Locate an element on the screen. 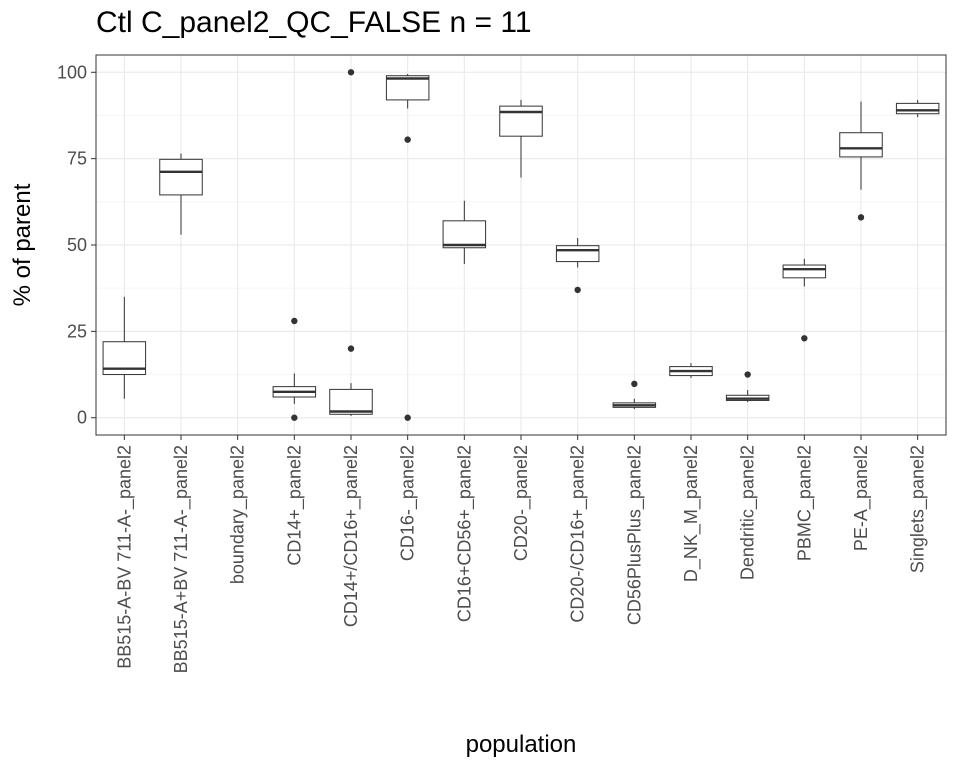  x-tick-label: PBMC_panel2 is located at coordinates (804, 503).